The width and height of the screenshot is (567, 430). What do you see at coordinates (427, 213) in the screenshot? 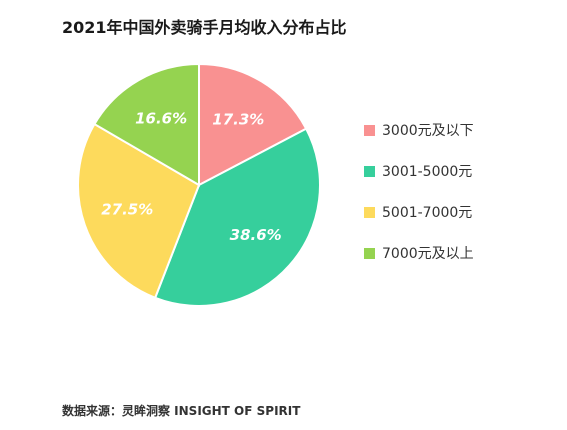
I see `legend-label: 5001-7000元` at bounding box center [427, 213].